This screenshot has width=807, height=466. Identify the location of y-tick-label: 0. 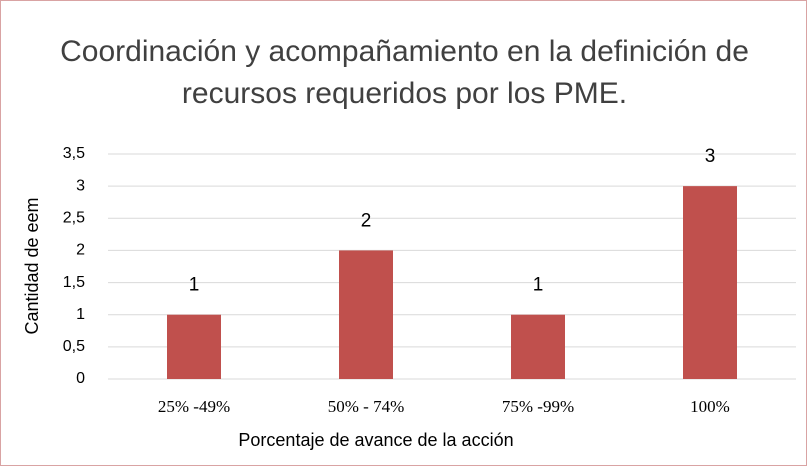
(80, 378).